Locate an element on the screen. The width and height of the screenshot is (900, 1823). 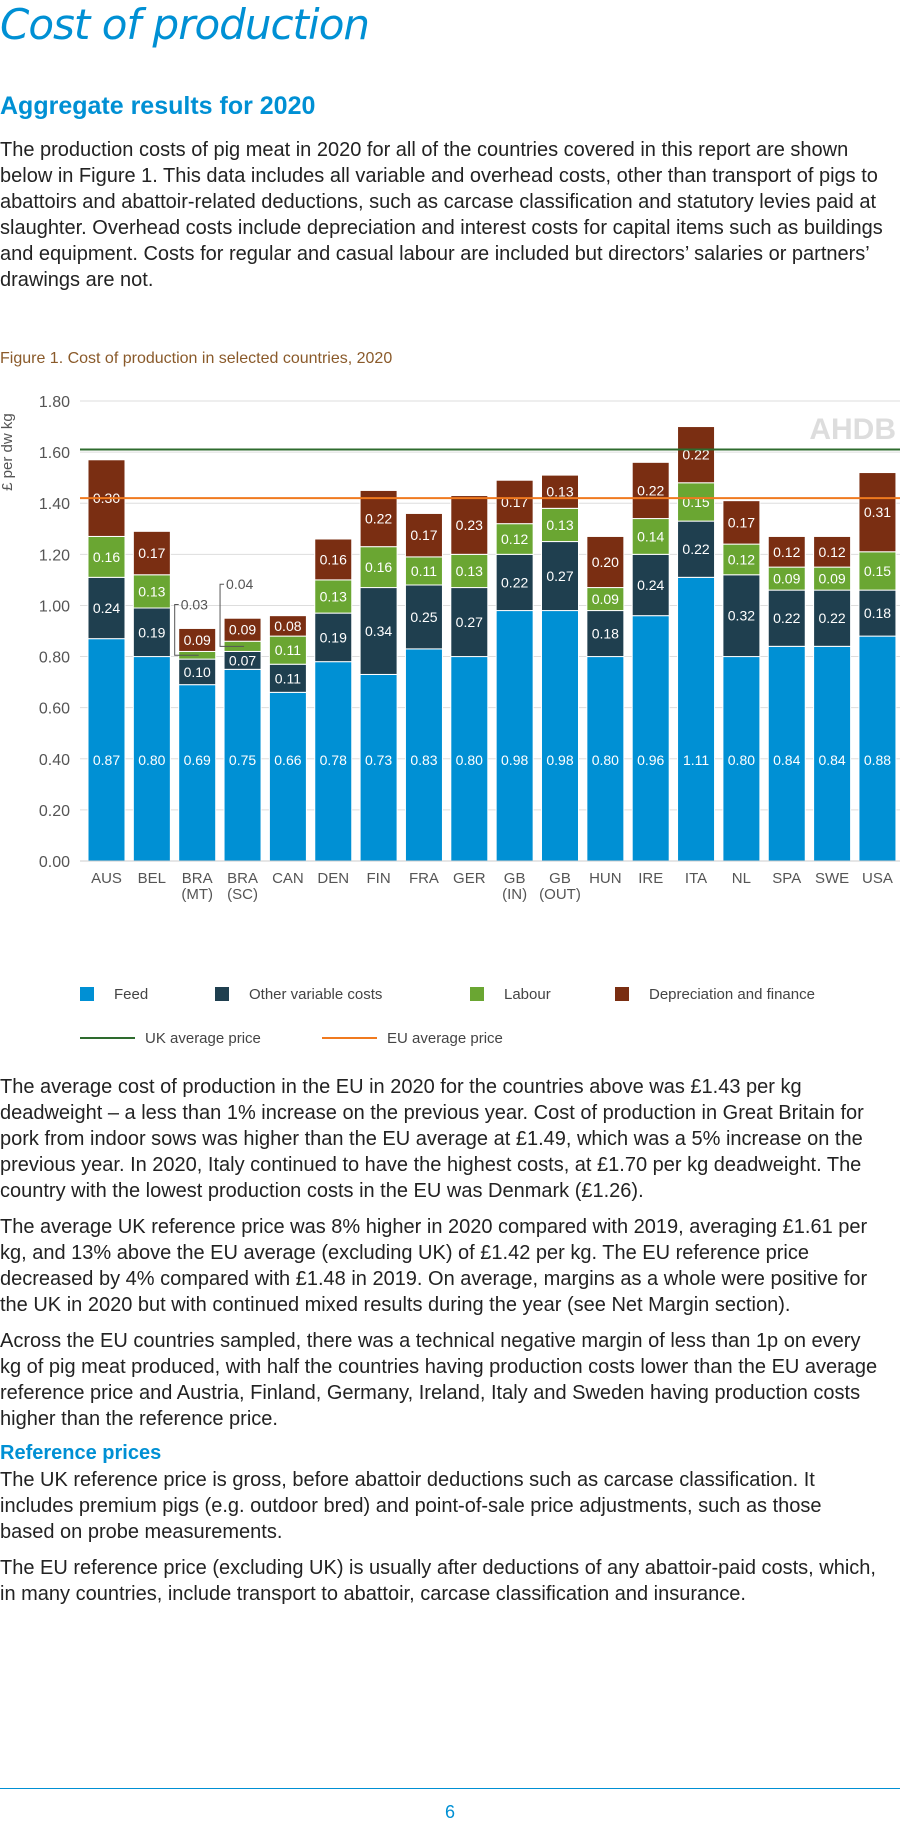
legend-item: EU average price is located at coordinates (412, 1038).